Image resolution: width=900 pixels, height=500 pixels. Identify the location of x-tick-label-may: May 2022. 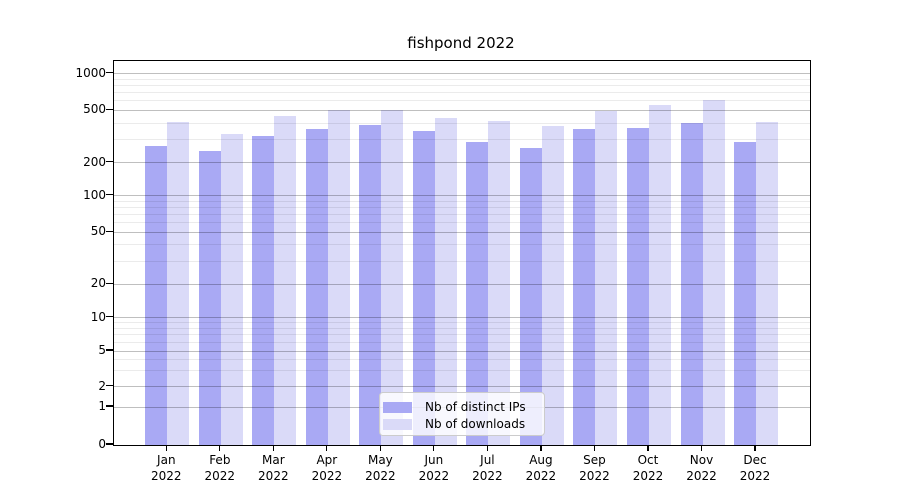
(380, 468).